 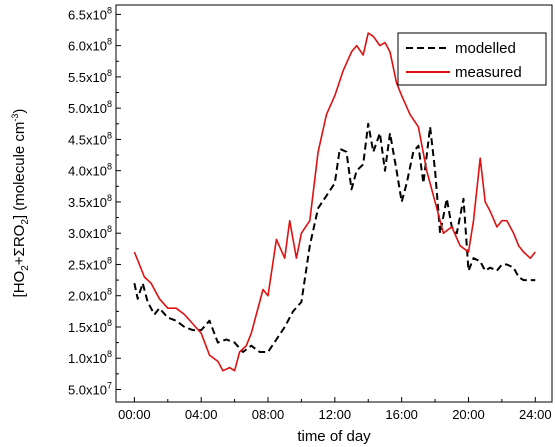 I want to click on y-tick-label: 6.5x10⁸, so click(x=90, y=13).